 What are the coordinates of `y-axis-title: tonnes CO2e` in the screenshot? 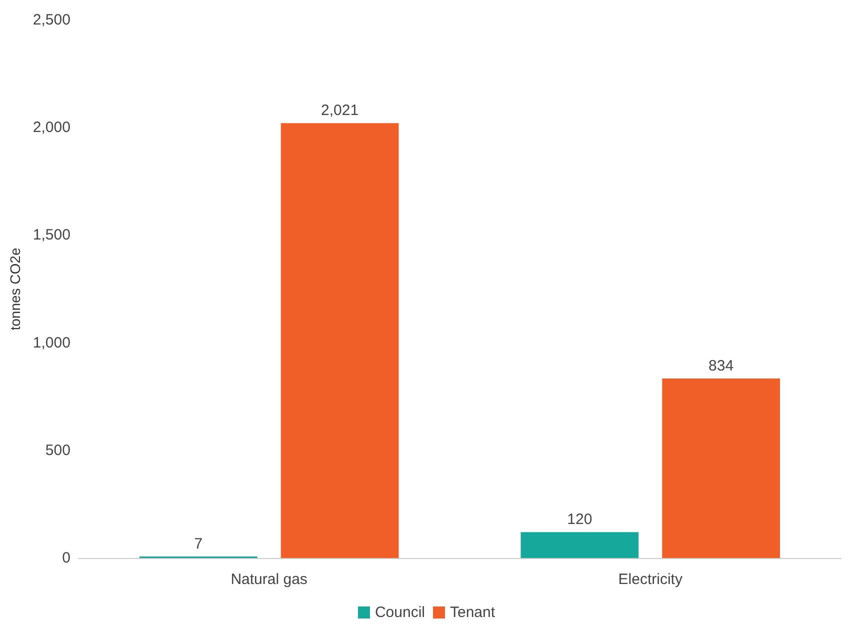 It's located at (15, 289).